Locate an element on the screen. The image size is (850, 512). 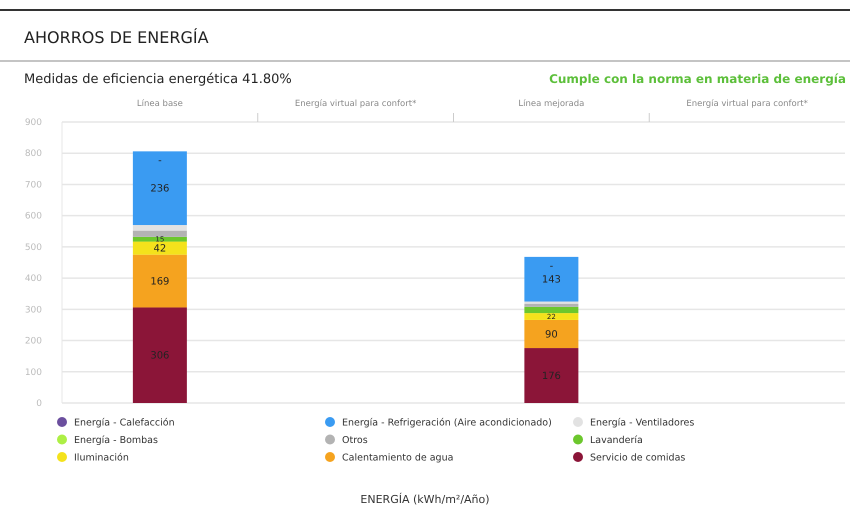
text: ENERGÍA (kWh/m²/Año) is located at coordinates (425, 499).